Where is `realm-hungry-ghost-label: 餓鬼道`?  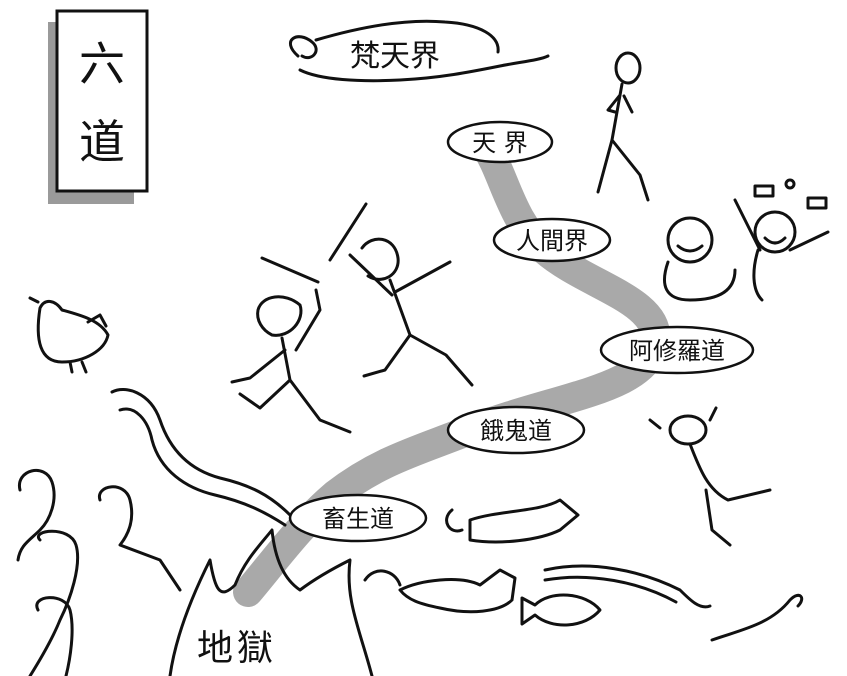 realm-hungry-ghost-label: 餓鬼道 is located at coordinates (516, 431).